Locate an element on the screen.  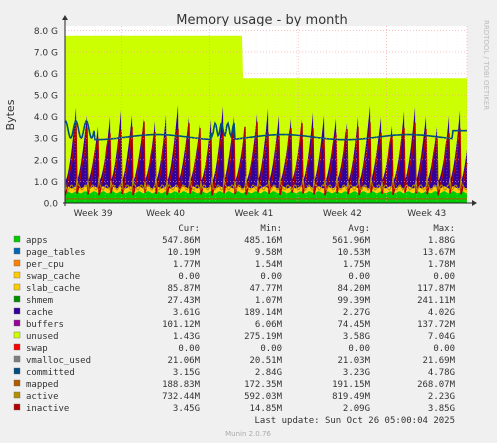
legend-max-value: 2.23G is located at coordinates (441, 397).